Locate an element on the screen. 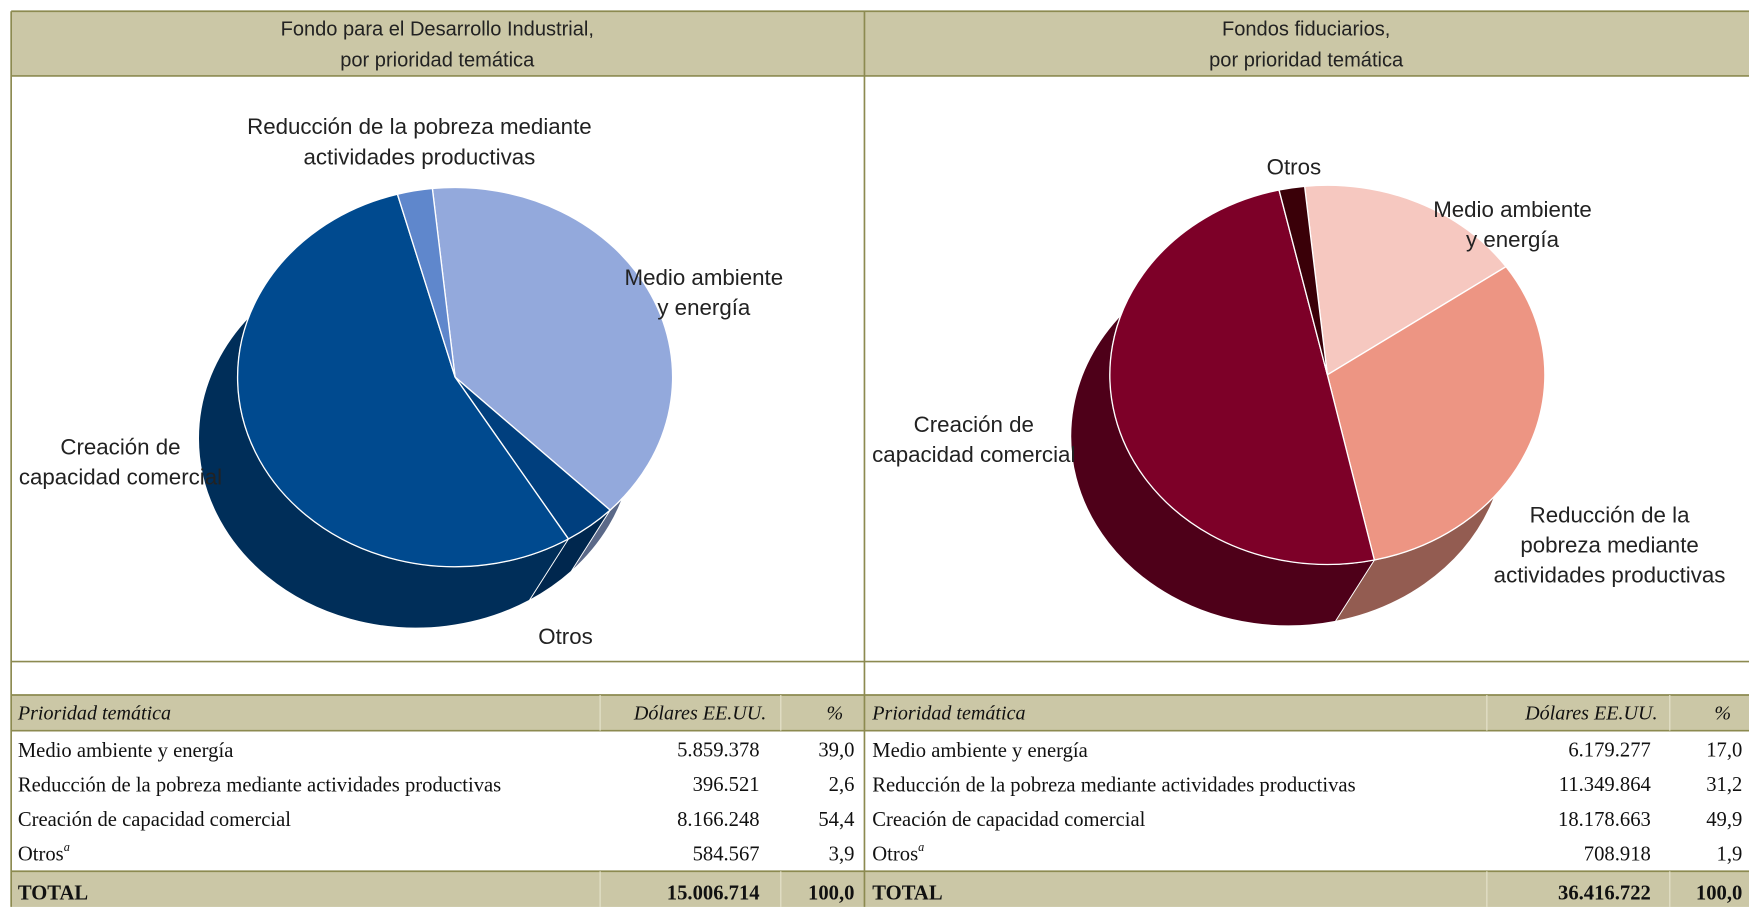  dollars: 18.178.663 is located at coordinates (1604, 820).